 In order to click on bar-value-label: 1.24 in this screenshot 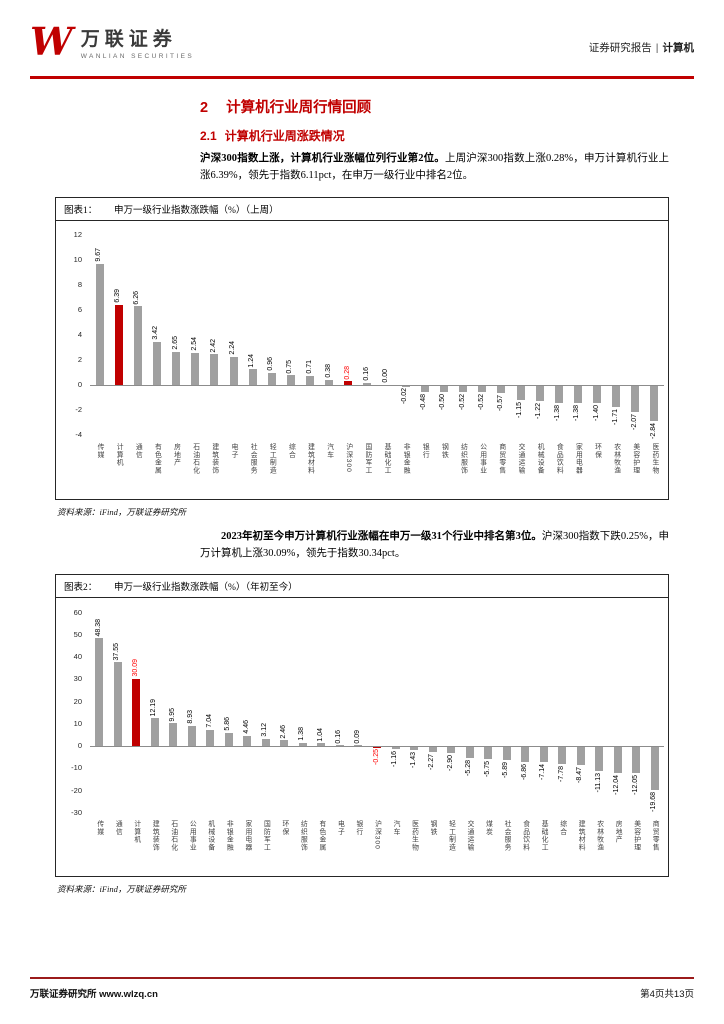, I will do `click(252, 360)`.